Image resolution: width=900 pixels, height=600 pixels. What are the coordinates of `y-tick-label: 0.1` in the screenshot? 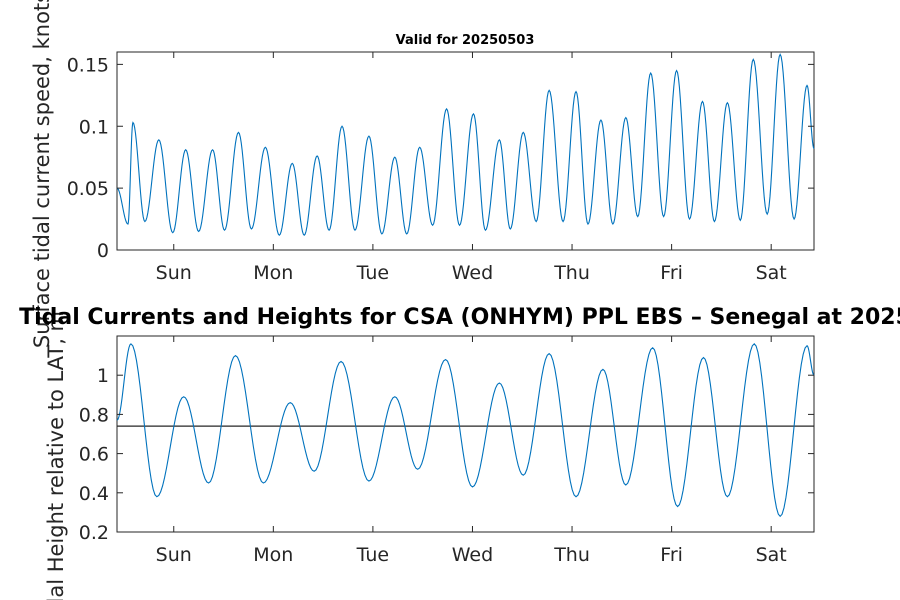 It's located at (94, 127).